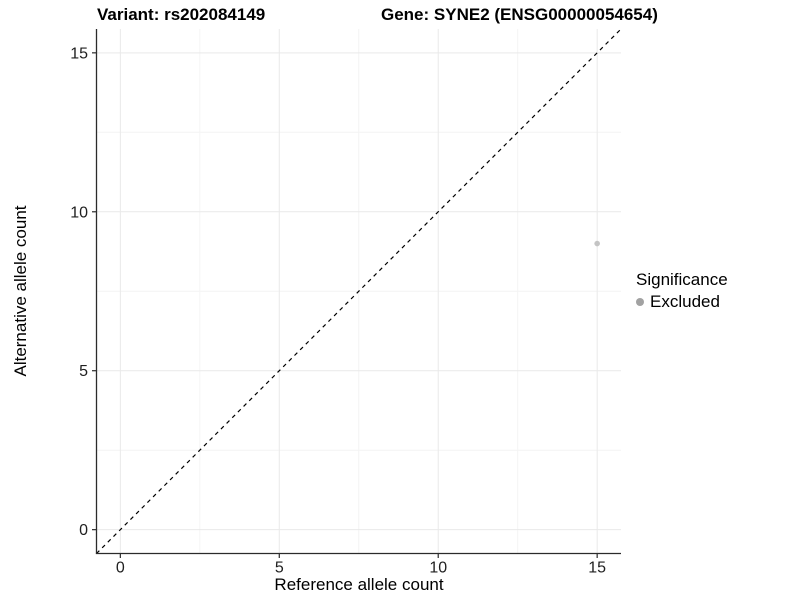 Image resolution: width=800 pixels, height=600 pixels. Describe the element at coordinates (519, 14) in the screenshot. I see `gene-title: Gene: SYNE2 (ENSG00000054654)` at that location.